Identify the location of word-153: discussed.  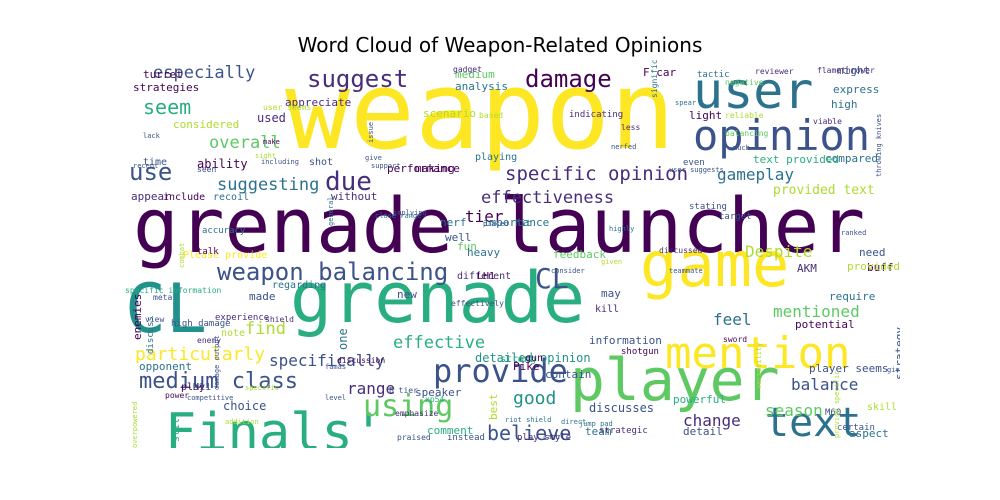
(681, 250).